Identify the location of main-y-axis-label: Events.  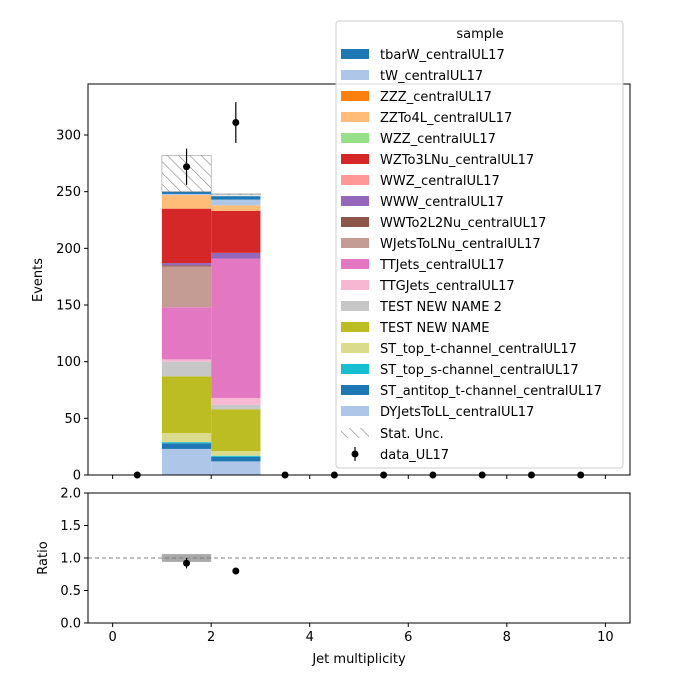
(38, 280).